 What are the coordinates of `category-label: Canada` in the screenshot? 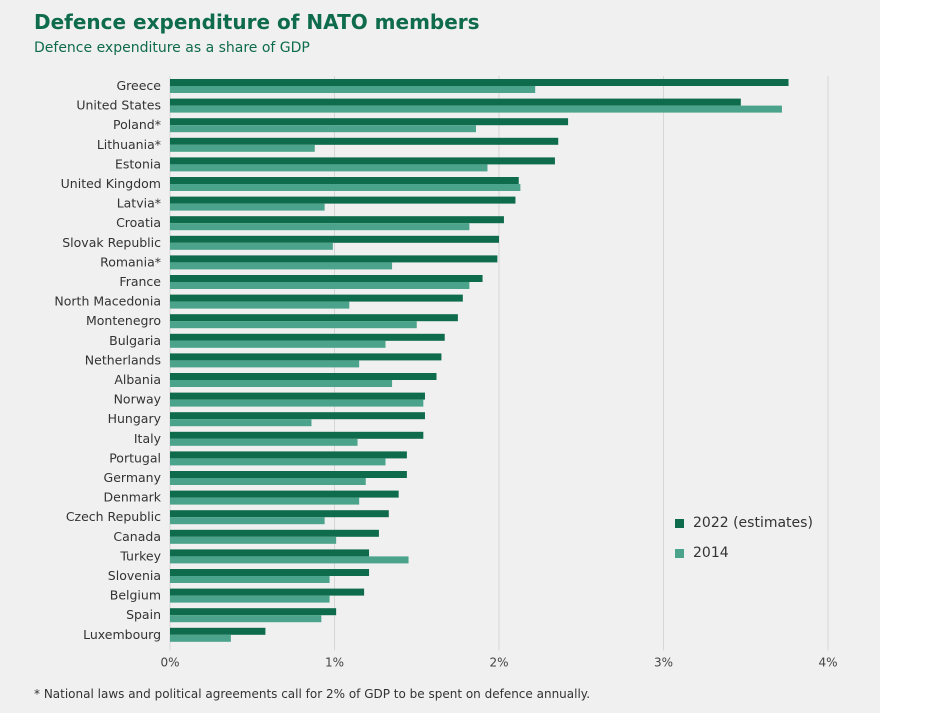 It's located at (137, 536).